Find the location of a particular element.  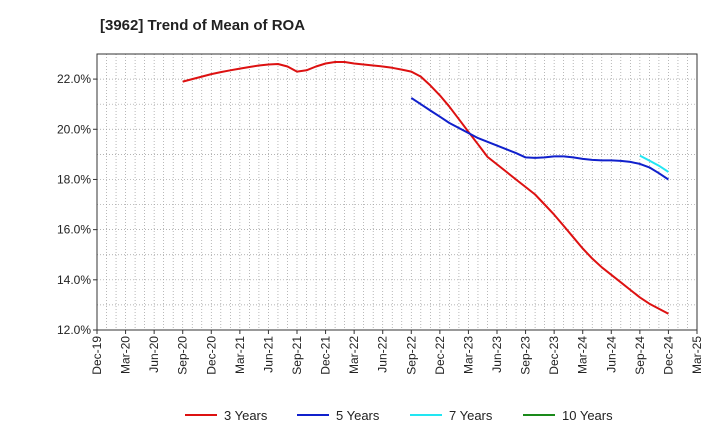

series-line-7-years is located at coordinates (654, 163).